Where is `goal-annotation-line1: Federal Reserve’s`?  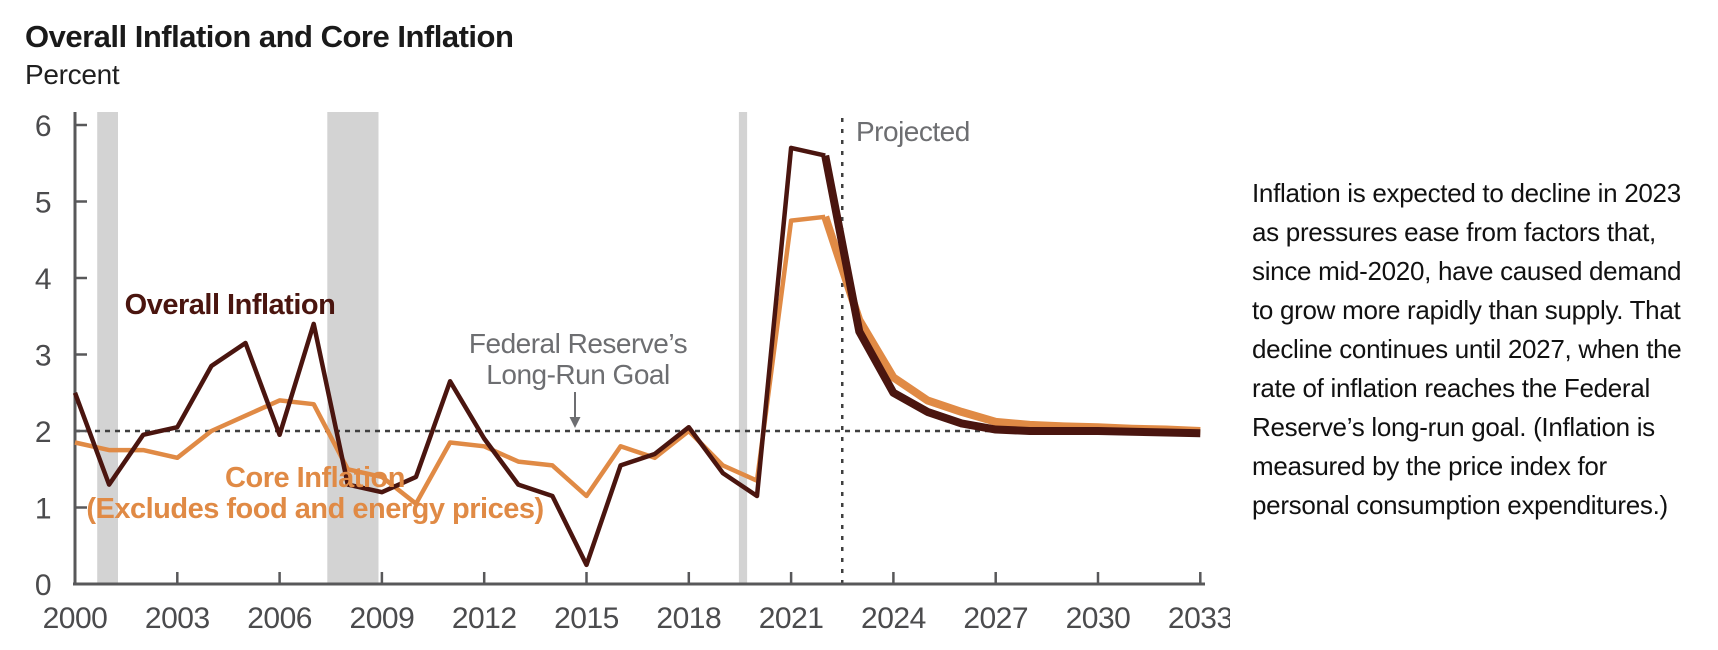
goal-annotation-line1: Federal Reserve’s is located at coordinates (578, 343).